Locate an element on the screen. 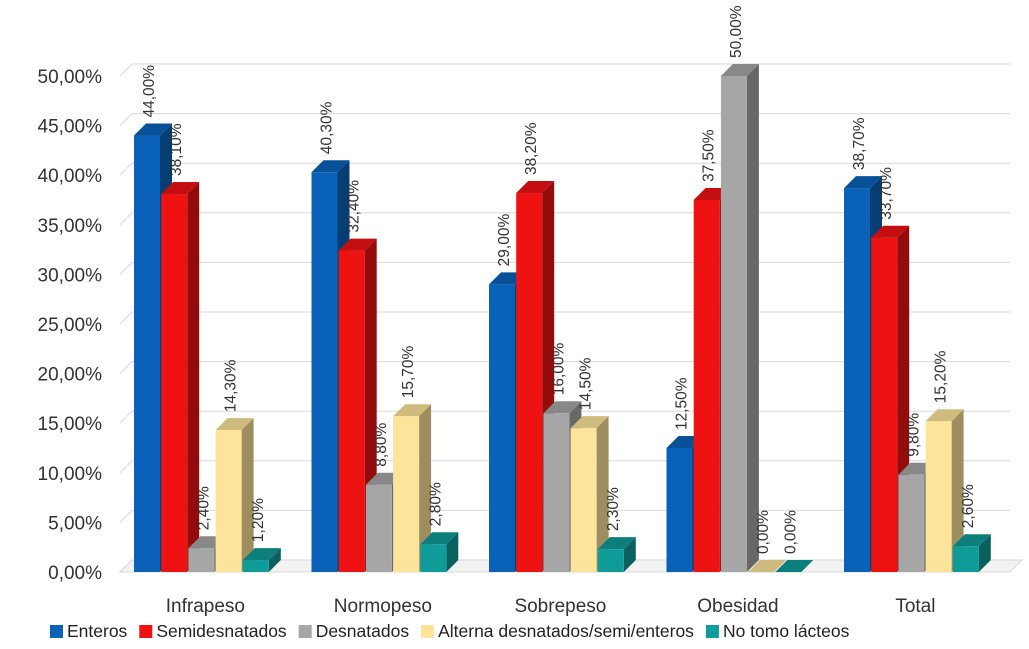 This screenshot has width=1029, height=649. bar-no-tomo-l-cteos-normopeso is located at coordinates (439, 552).